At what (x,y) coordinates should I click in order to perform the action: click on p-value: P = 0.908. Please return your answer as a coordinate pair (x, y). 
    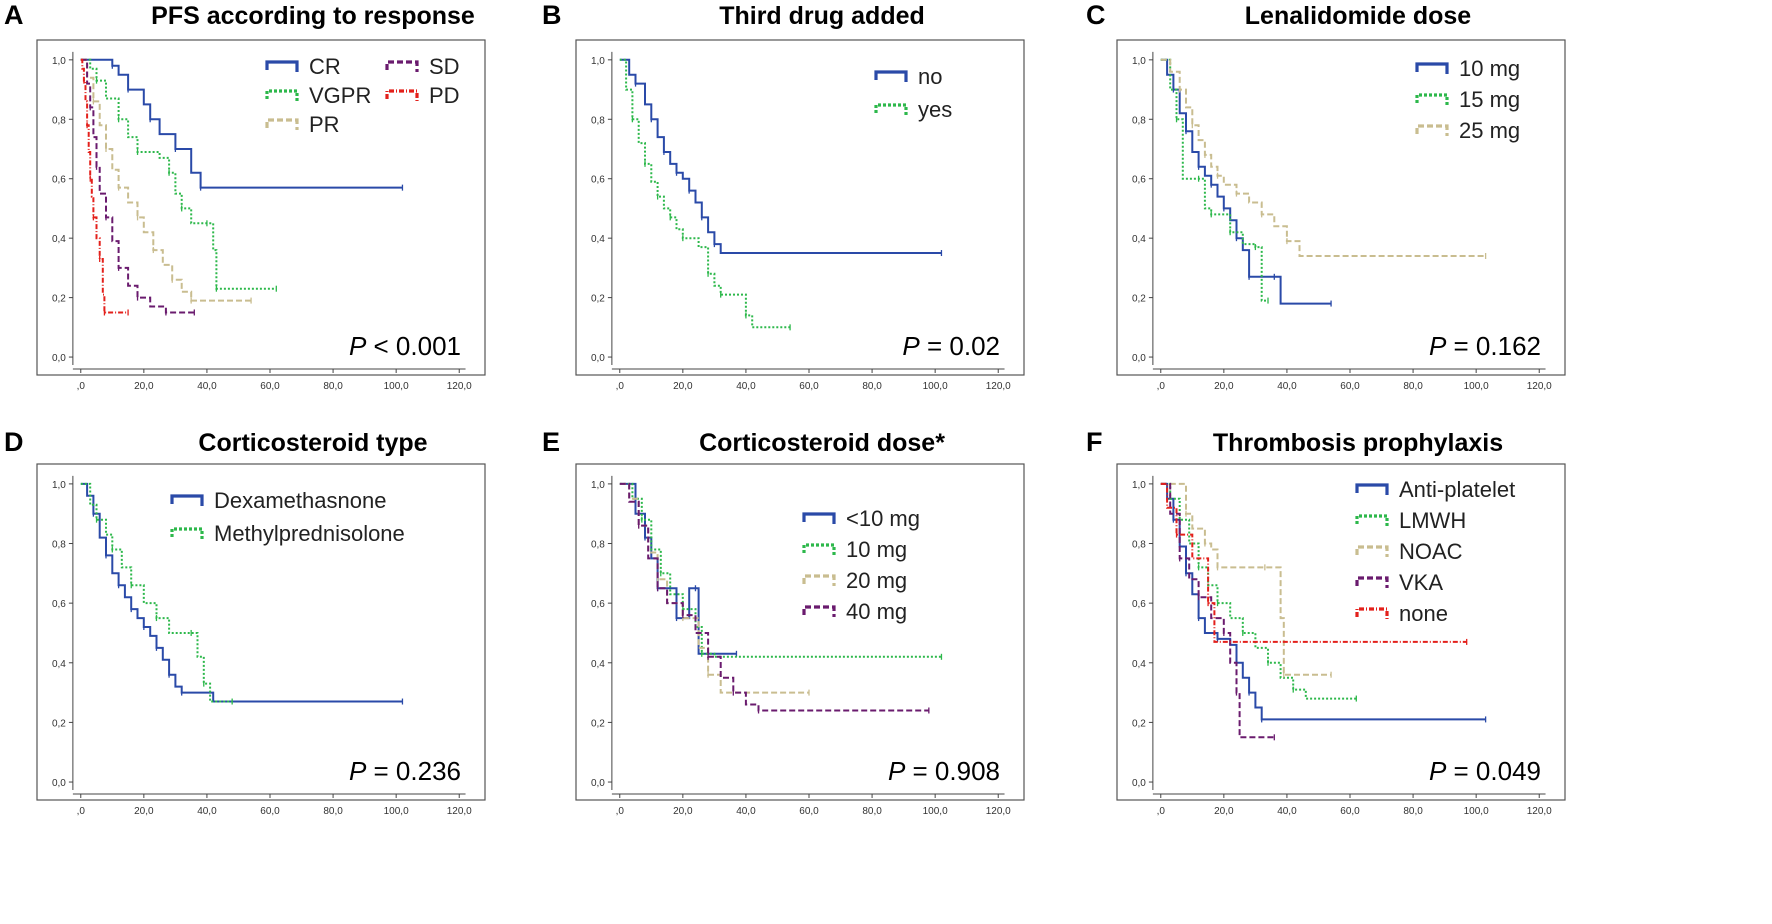
    Looking at the image, I should click on (944, 771).